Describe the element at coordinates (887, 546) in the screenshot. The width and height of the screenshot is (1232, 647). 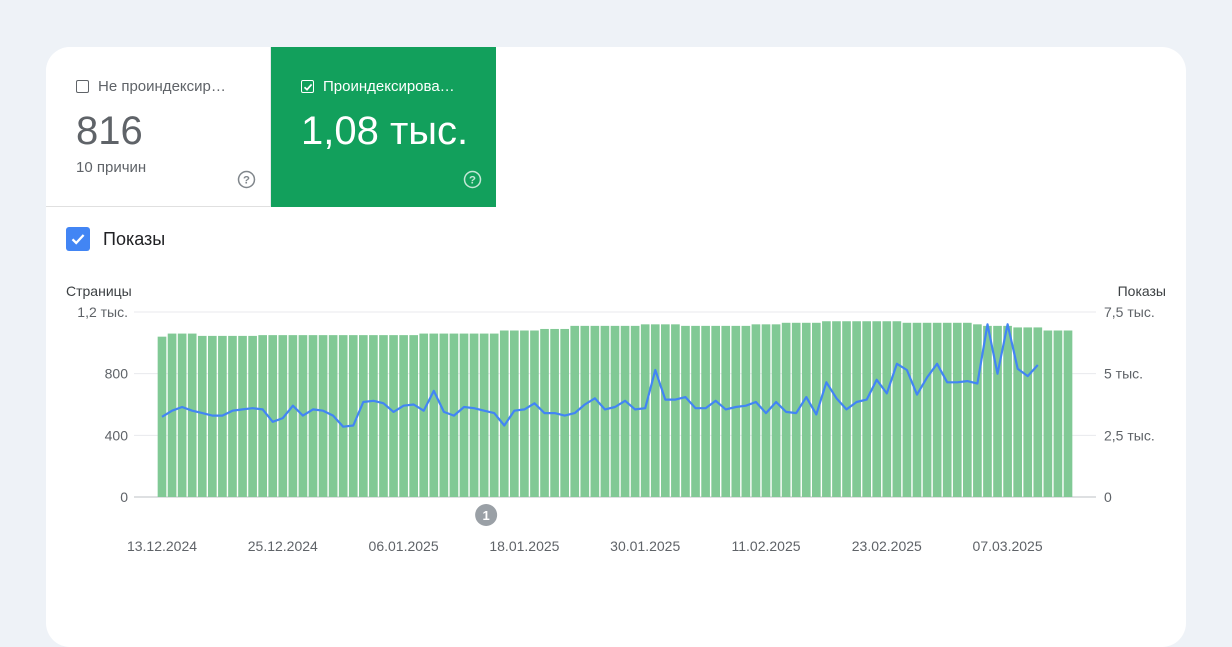
I see `x-tick-label: 23.02.2025` at that location.